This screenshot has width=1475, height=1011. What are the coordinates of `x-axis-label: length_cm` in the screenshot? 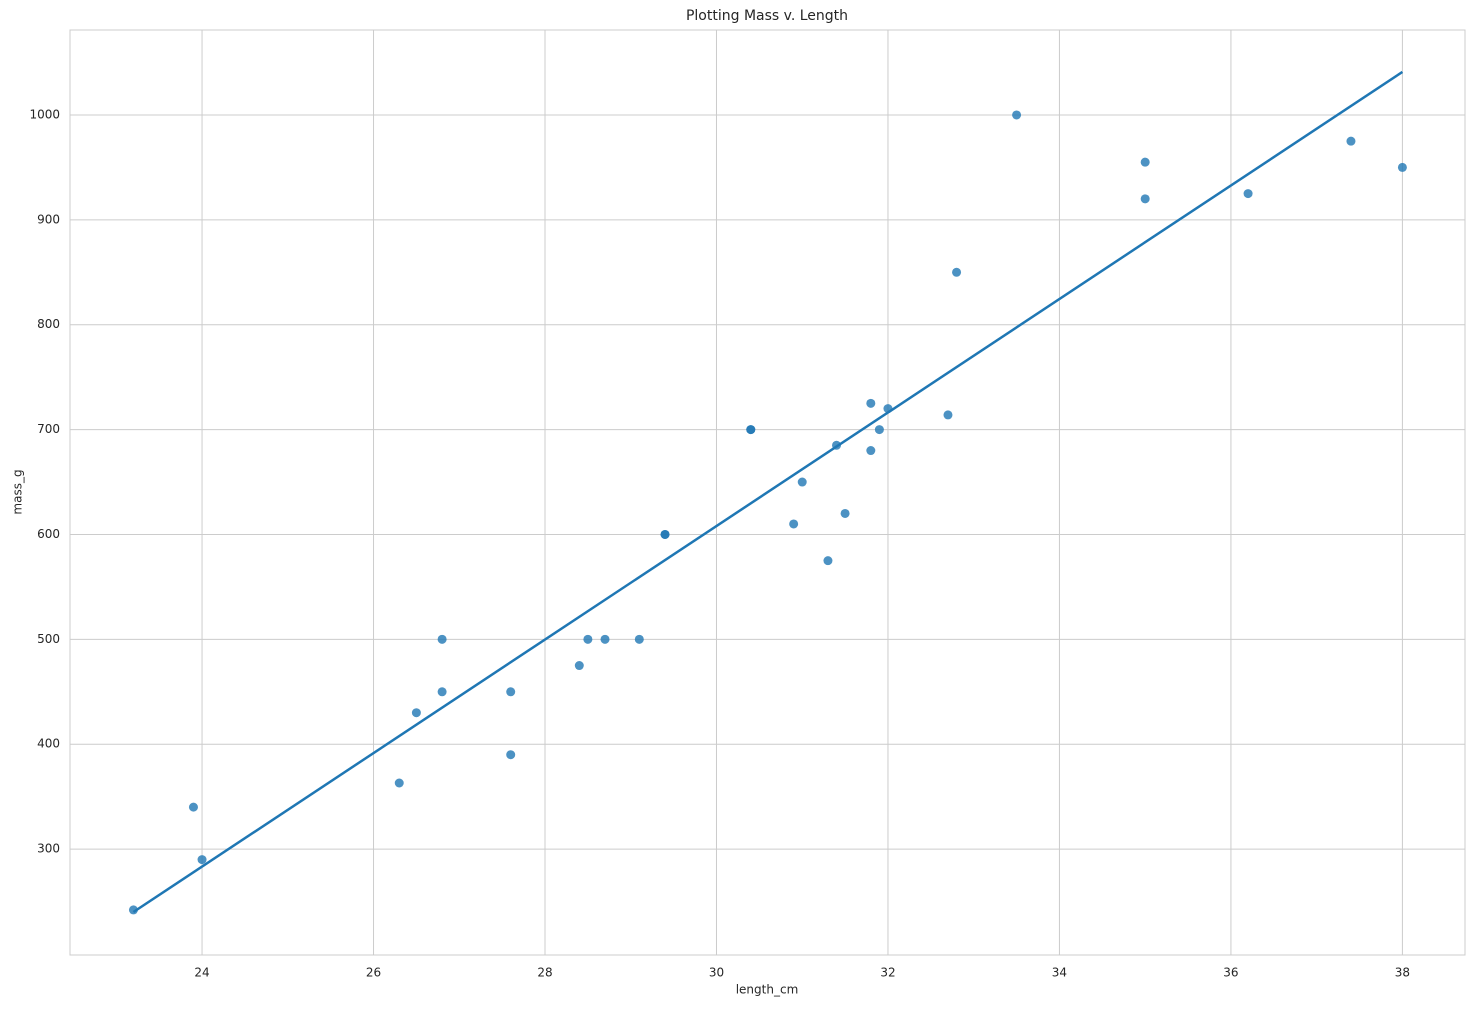 It's located at (767, 990).